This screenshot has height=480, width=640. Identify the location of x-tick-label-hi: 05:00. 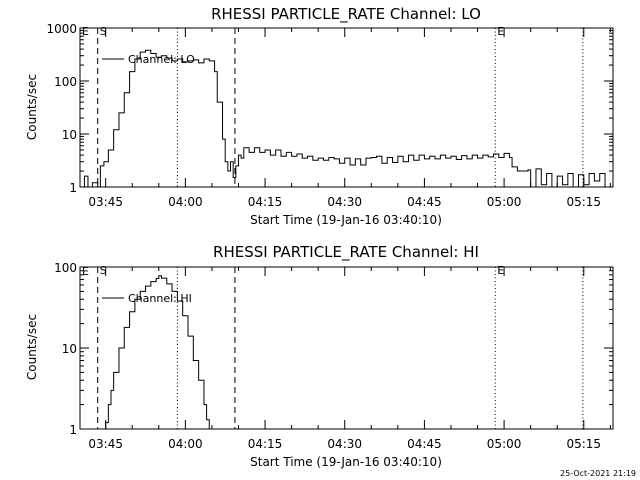
(504, 444).